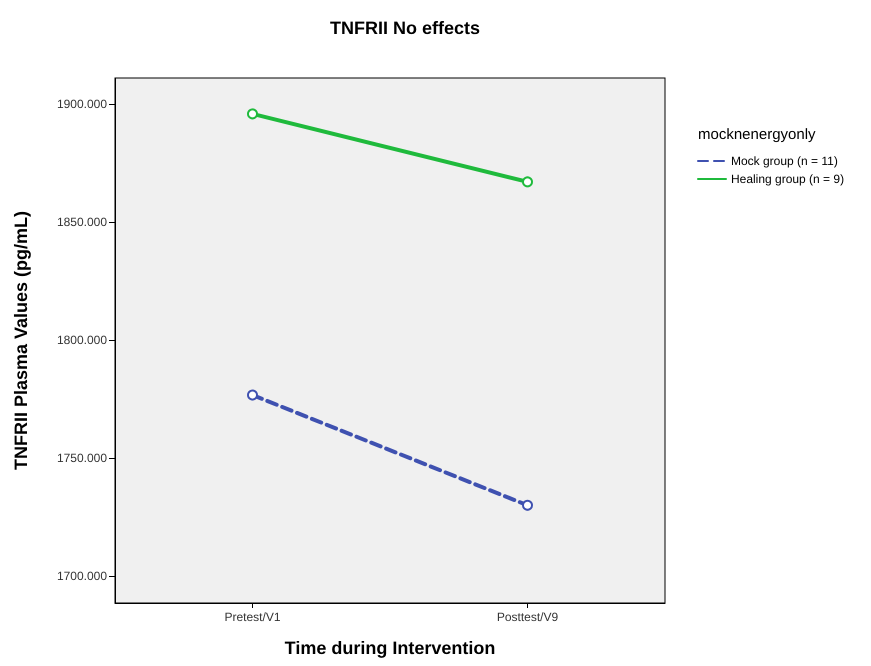 The width and height of the screenshot is (871, 666). What do you see at coordinates (784, 161) in the screenshot?
I see `legend-label: Mock group (n = 11)` at bounding box center [784, 161].